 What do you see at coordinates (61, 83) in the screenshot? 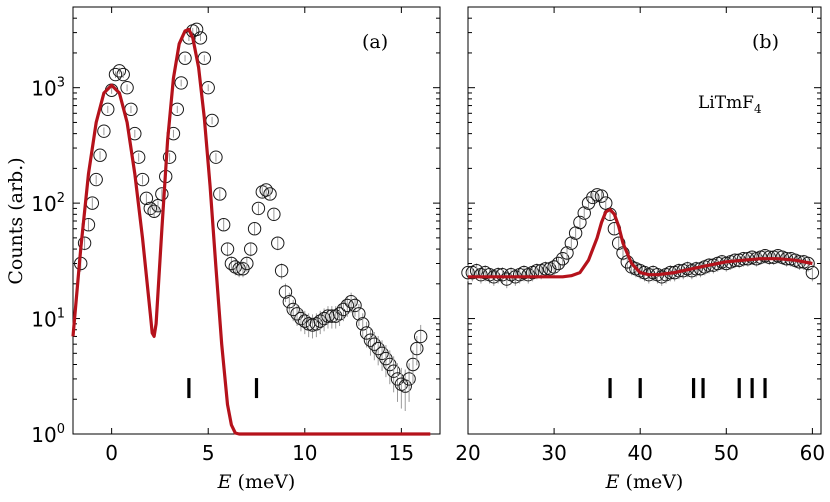
I see `y-tick-exponent: 3` at bounding box center [61, 83].